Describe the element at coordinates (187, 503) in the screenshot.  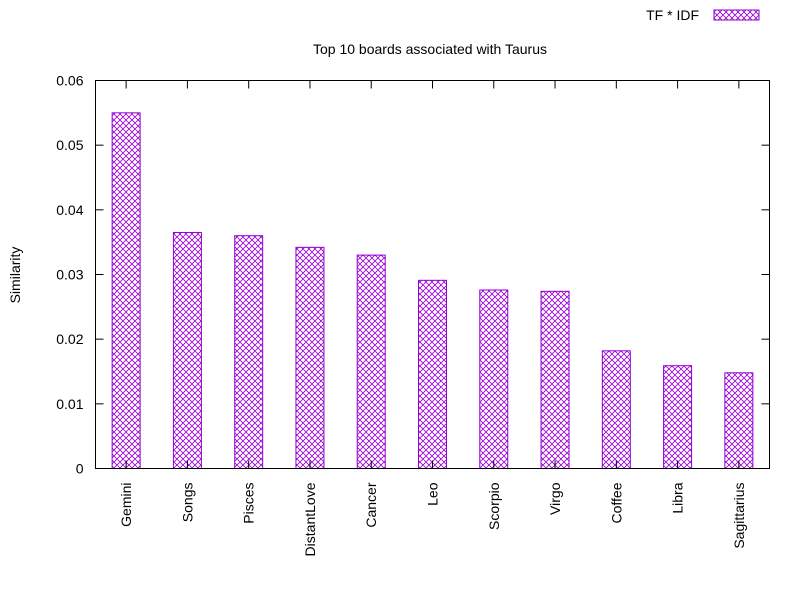
I see `x-tick-label: Songs` at that location.